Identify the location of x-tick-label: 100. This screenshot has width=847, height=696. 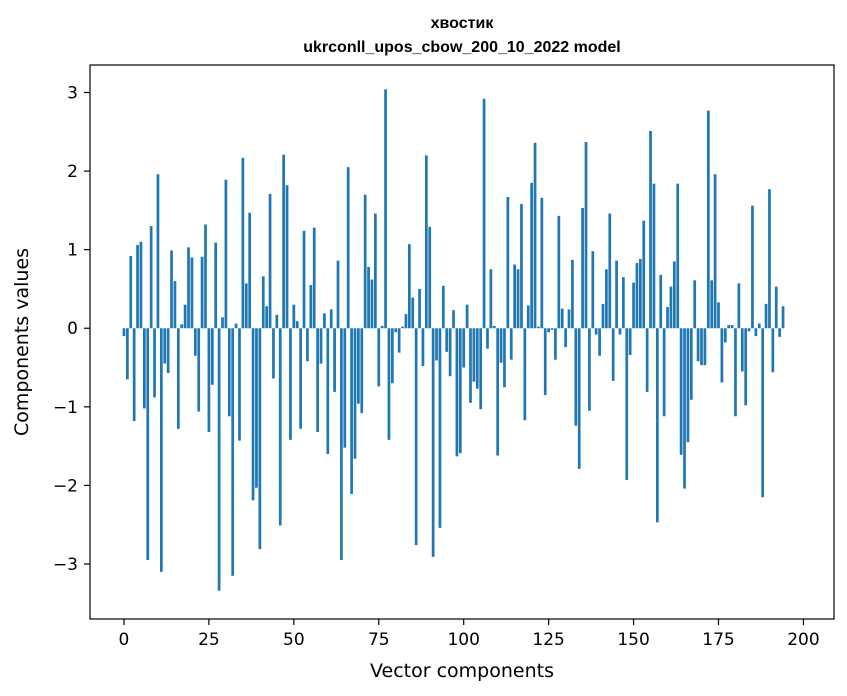
(463, 640).